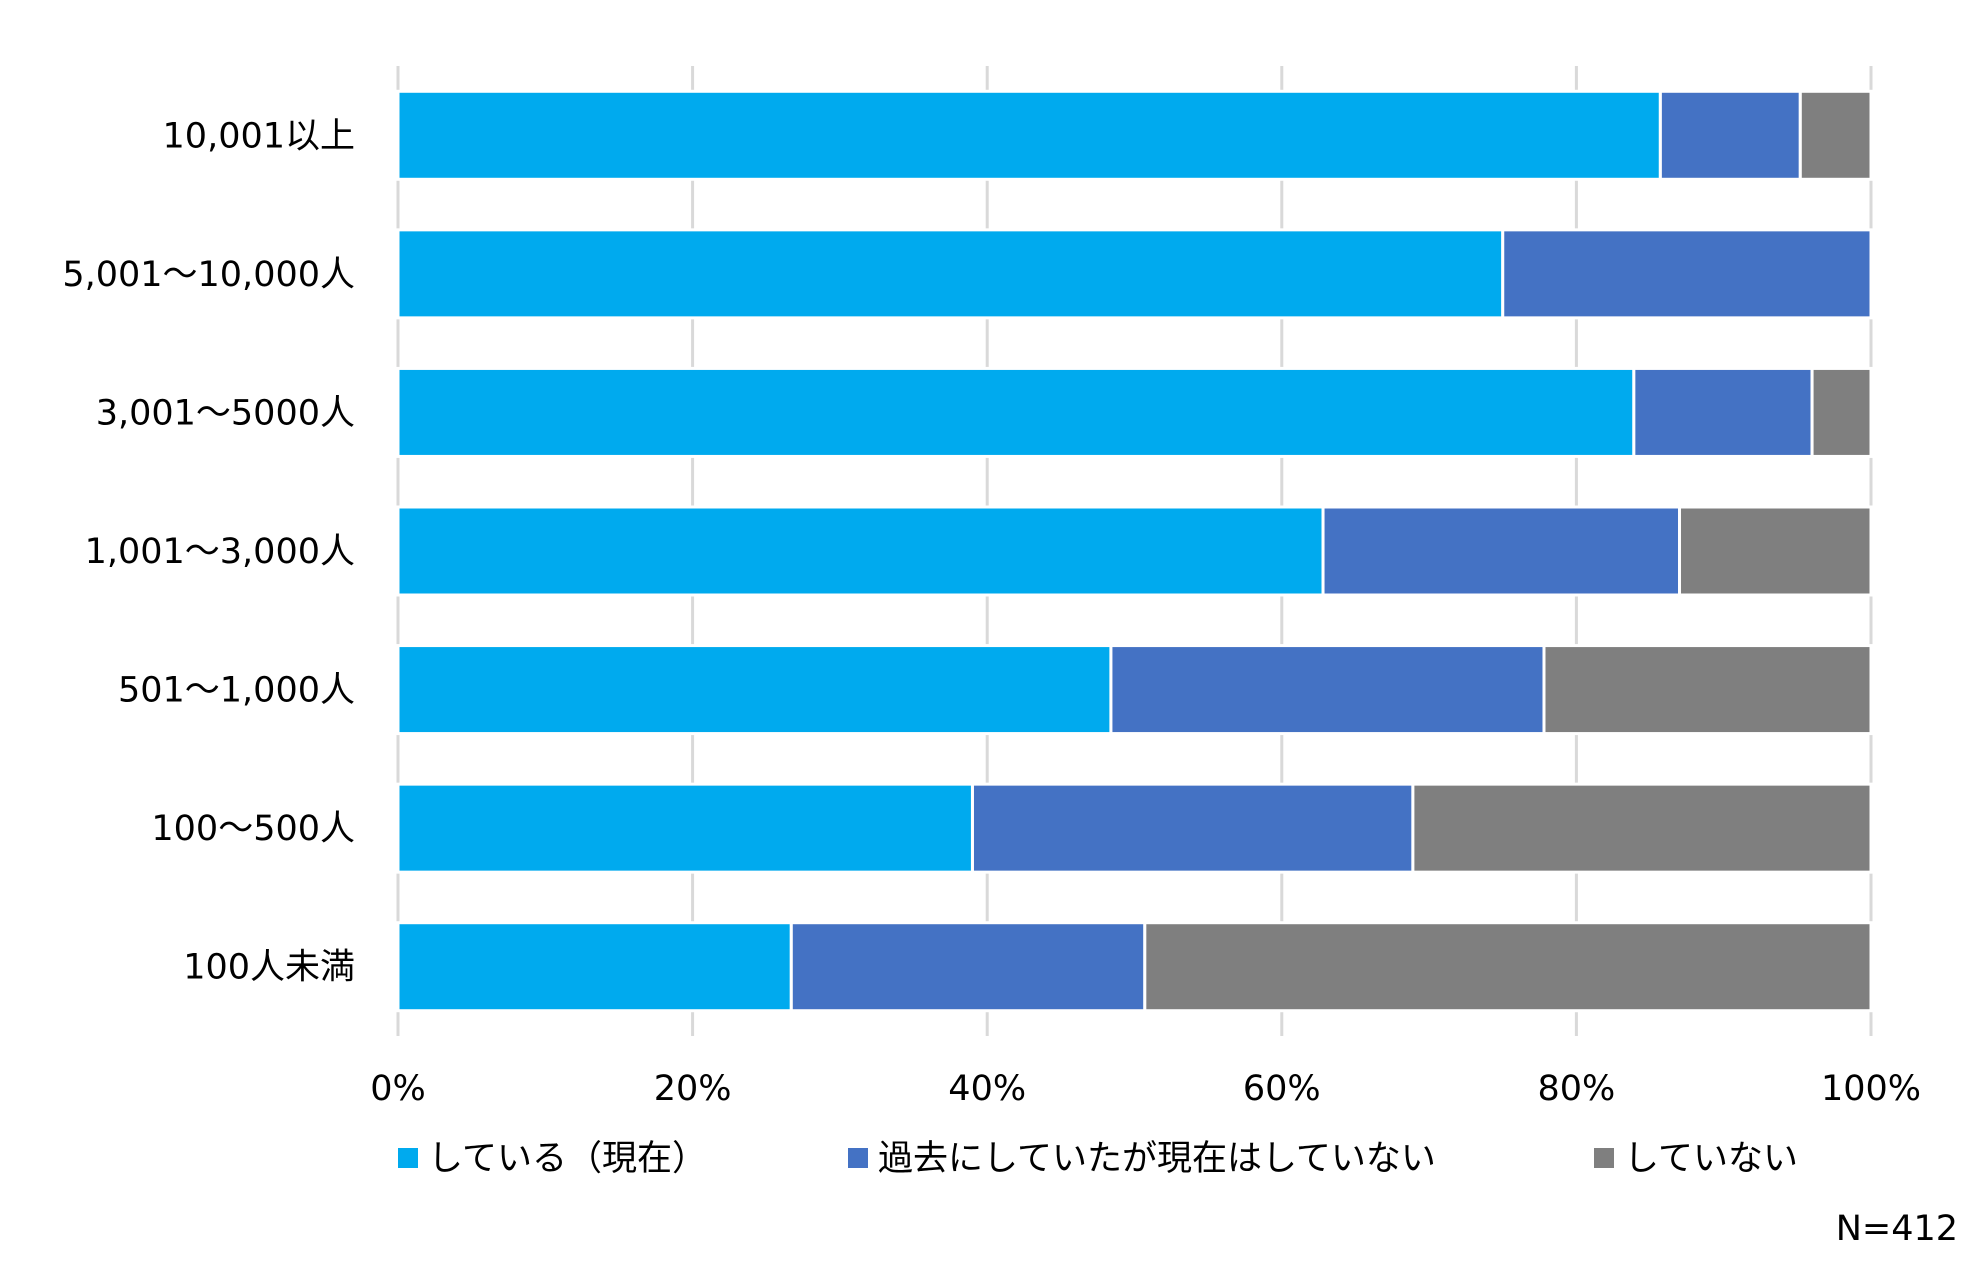 The image size is (1972, 1275). What do you see at coordinates (259, 136) in the screenshot?
I see `category-label: 10,001以上` at bounding box center [259, 136].